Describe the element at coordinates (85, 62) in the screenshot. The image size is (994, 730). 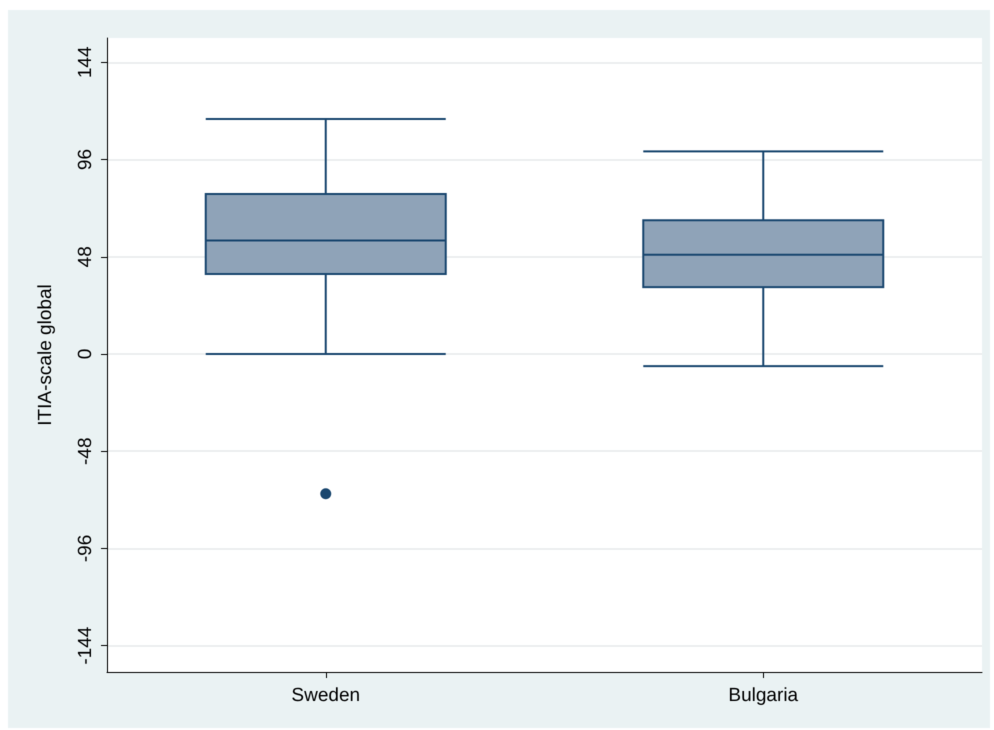
I see `y-tick-label: 144` at that location.